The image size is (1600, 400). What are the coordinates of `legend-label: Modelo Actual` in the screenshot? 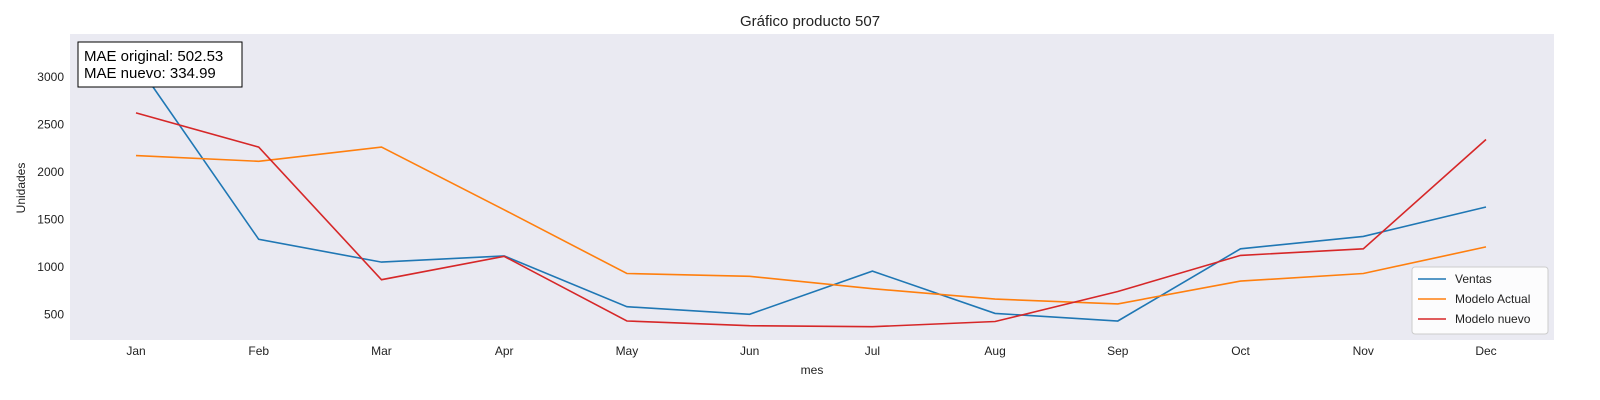 It's located at (1492, 299).